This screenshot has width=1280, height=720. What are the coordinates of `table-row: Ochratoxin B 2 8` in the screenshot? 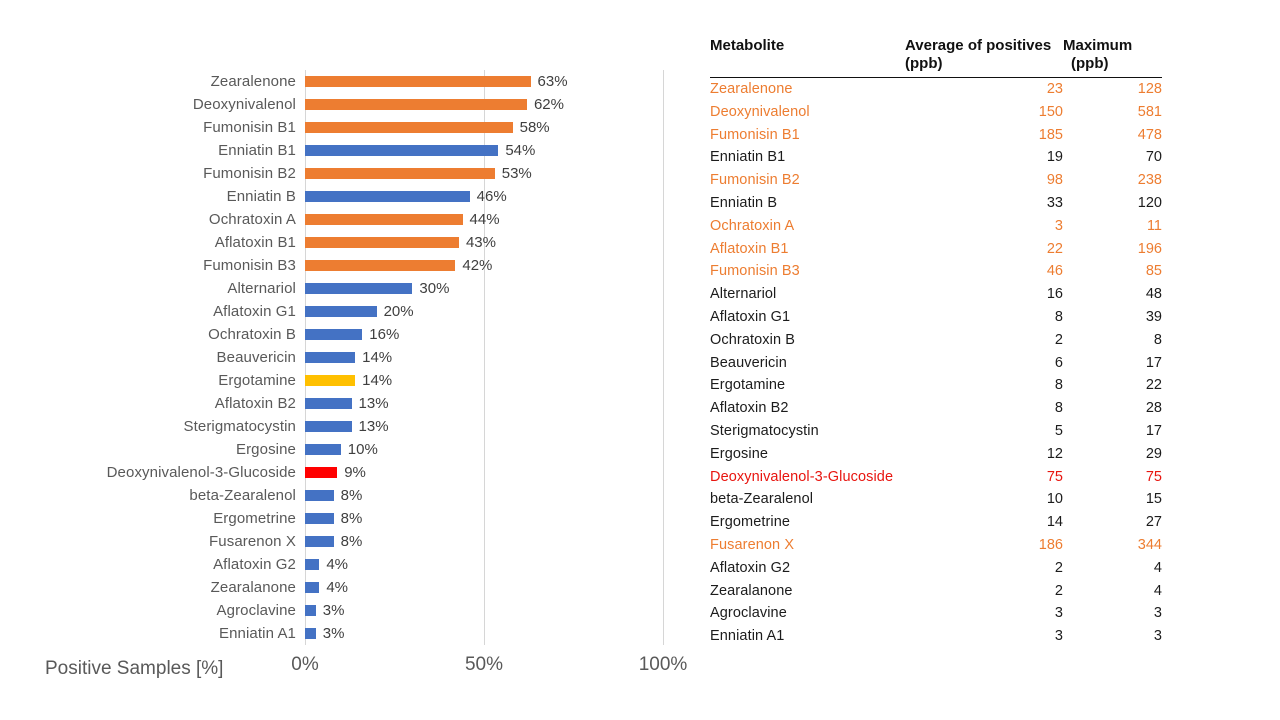 It's located at (936, 339).